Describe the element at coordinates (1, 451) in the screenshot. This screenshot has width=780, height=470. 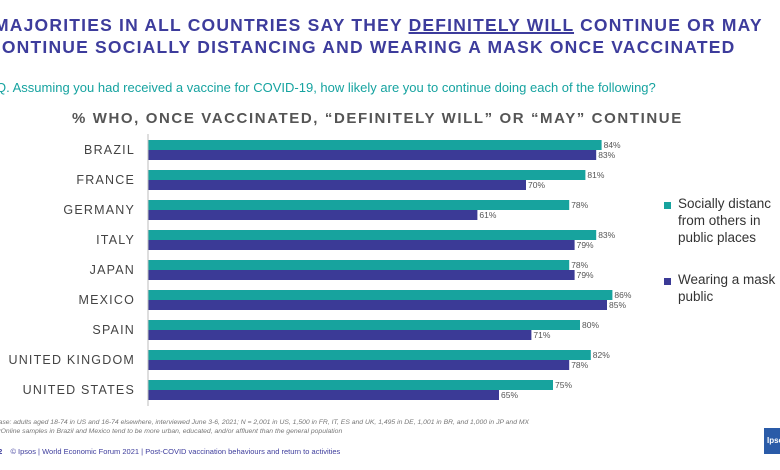
I see `page-number: 12` at that location.